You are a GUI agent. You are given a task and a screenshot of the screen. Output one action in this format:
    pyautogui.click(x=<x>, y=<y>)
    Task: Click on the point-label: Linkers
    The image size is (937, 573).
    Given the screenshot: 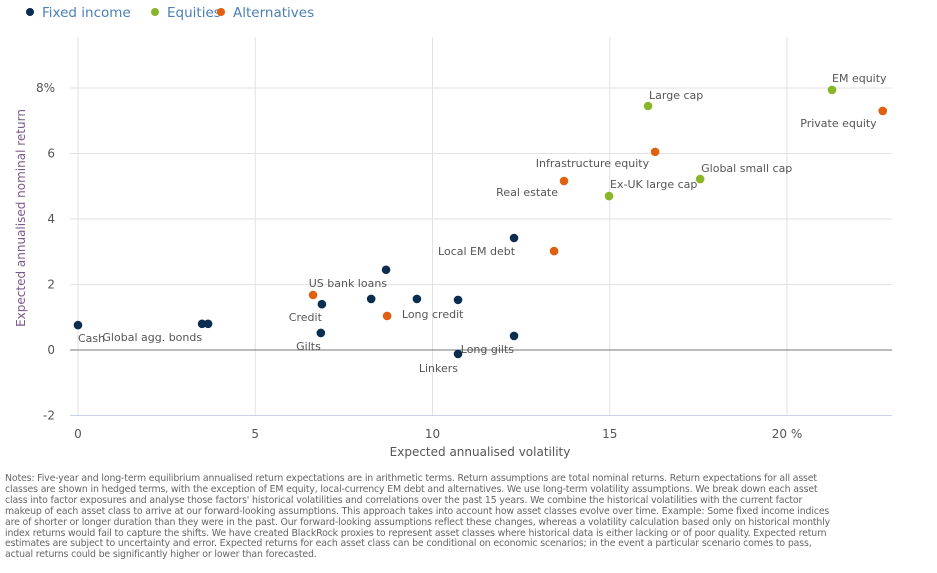 What is the action you would take?
    pyautogui.click(x=438, y=368)
    